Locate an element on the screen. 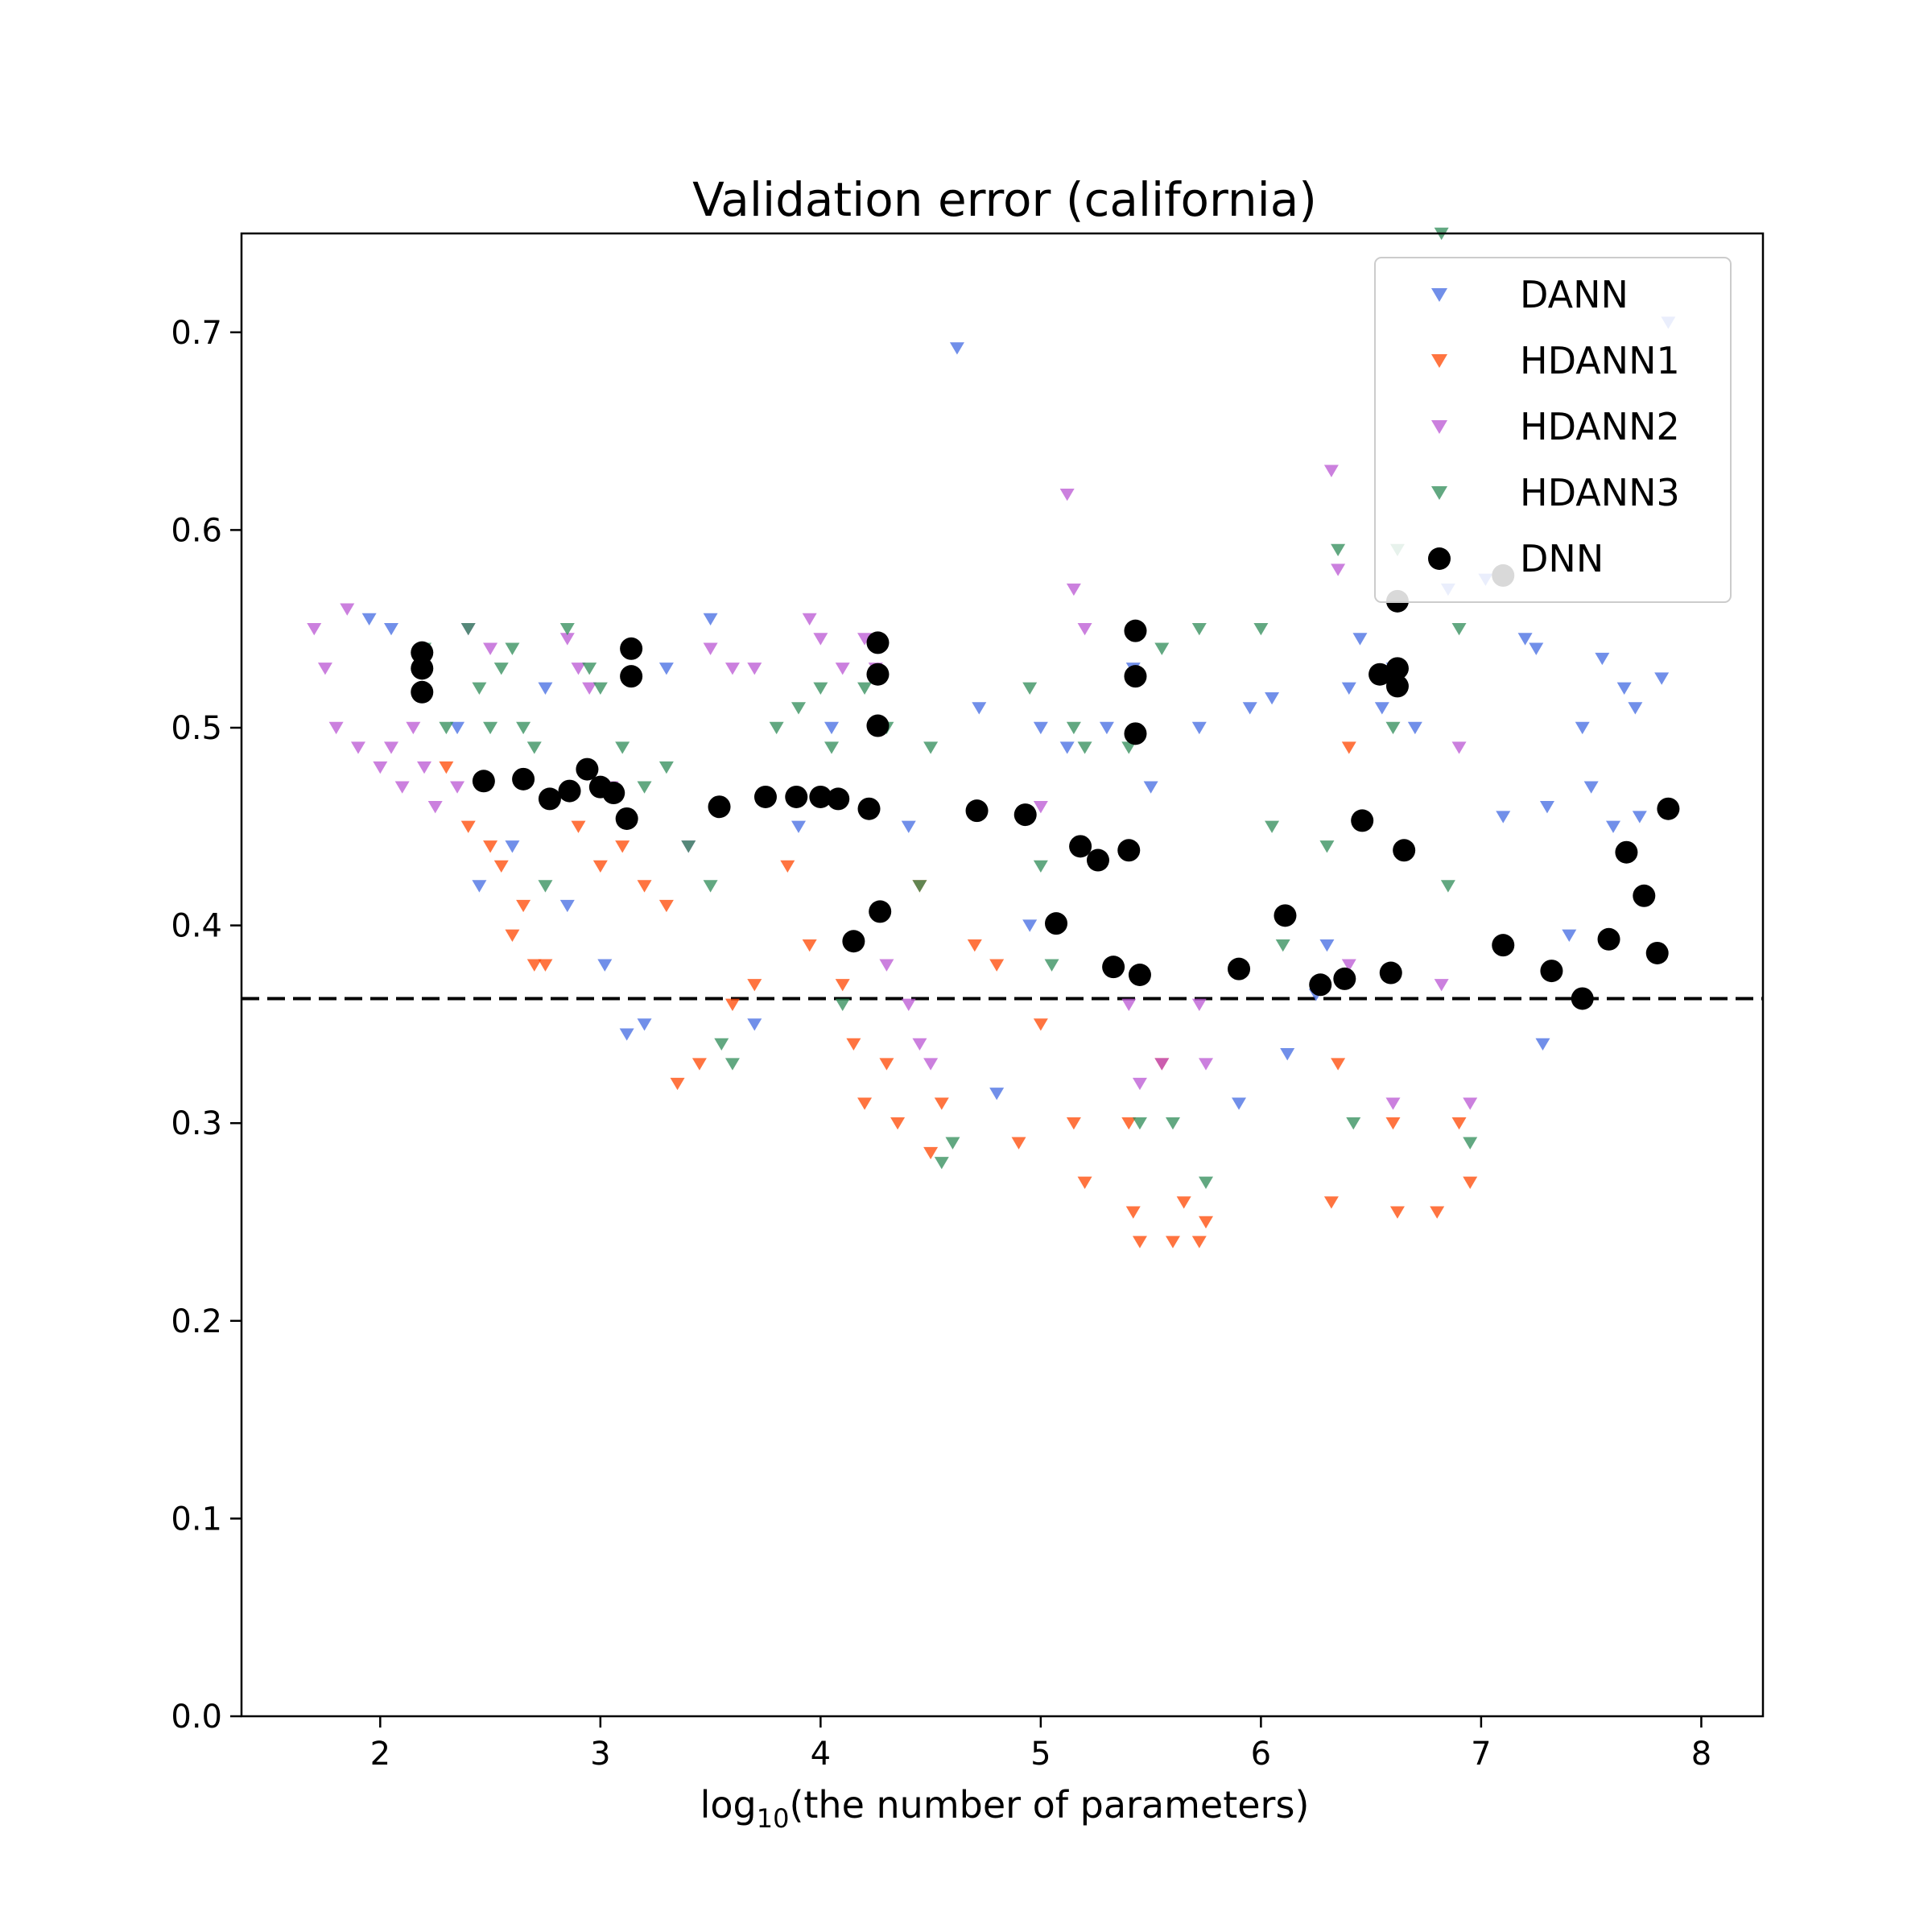 This screenshot has width=1932, height=1932. x-tick-label-3: 5 is located at coordinates (1040, 1754).